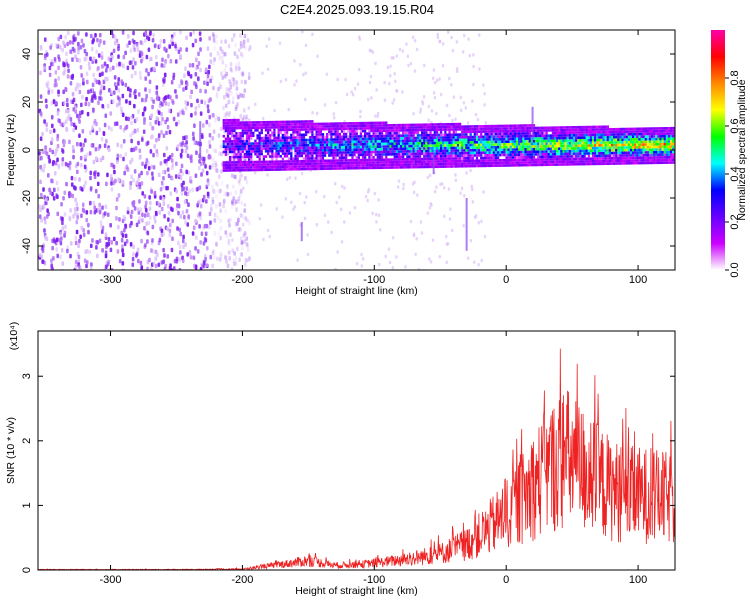  Describe the element at coordinates (11, 450) in the screenshot. I see `snr-ylabel: SNR (10 * v/v)` at that location.